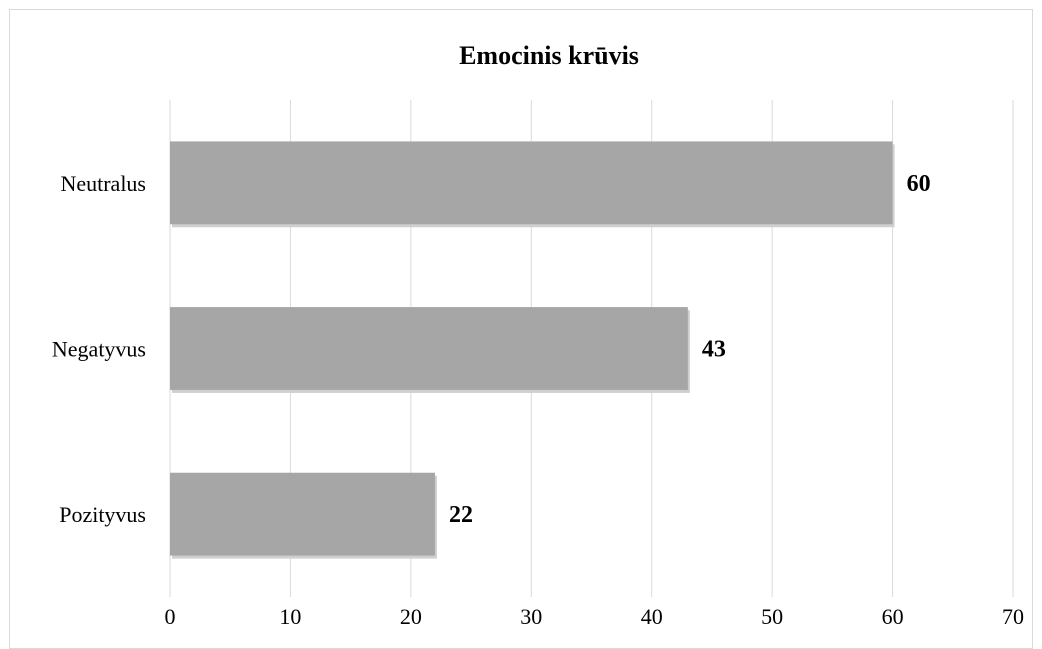  What do you see at coordinates (290, 616) in the screenshot?
I see `tick-label-10: 10` at bounding box center [290, 616].